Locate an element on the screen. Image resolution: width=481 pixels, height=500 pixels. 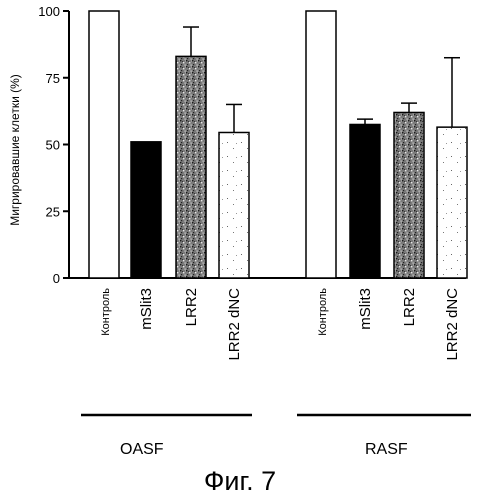
y-axis-title-group: Мигрировавшие клетки (%) is located at coordinates (15, 150).